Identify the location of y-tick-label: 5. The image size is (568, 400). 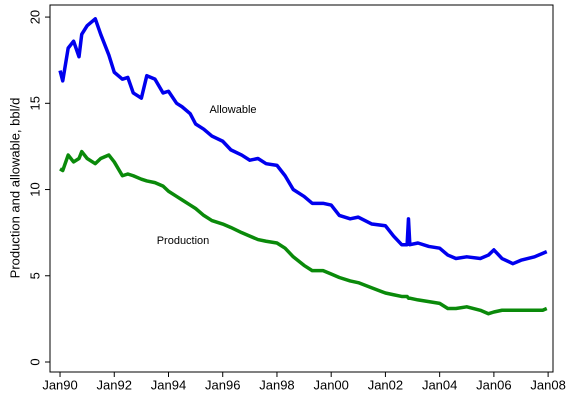
(34, 275).